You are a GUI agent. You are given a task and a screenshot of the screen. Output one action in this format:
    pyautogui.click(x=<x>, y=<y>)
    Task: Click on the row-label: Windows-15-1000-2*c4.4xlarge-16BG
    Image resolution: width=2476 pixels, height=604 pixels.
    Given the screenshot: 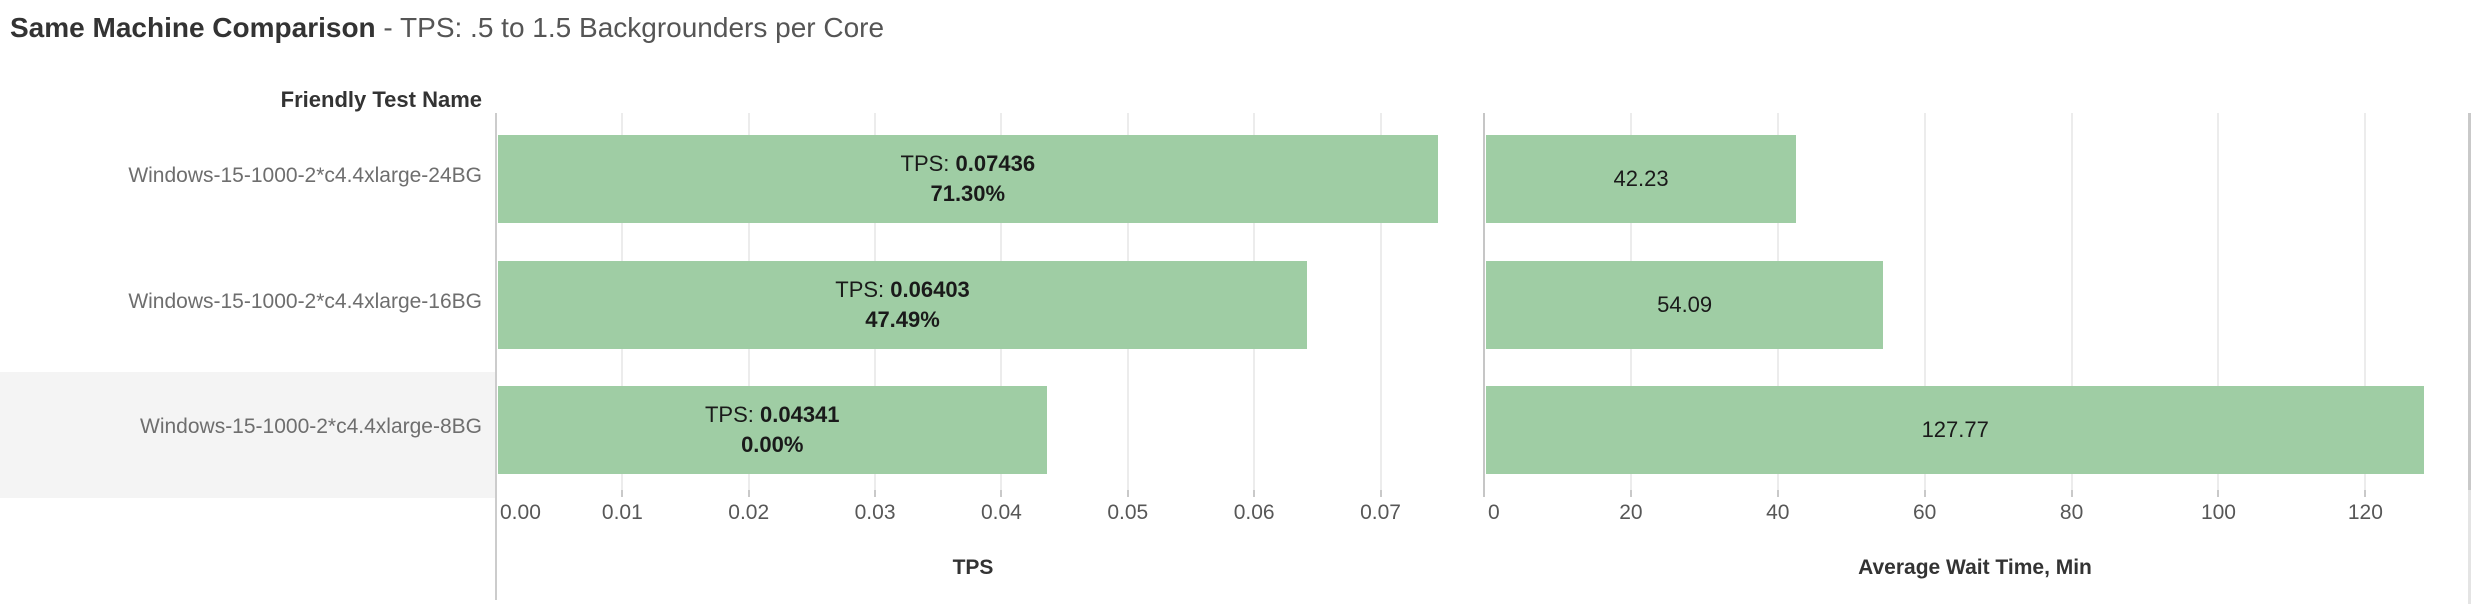 What is the action you would take?
    pyautogui.click(x=305, y=301)
    